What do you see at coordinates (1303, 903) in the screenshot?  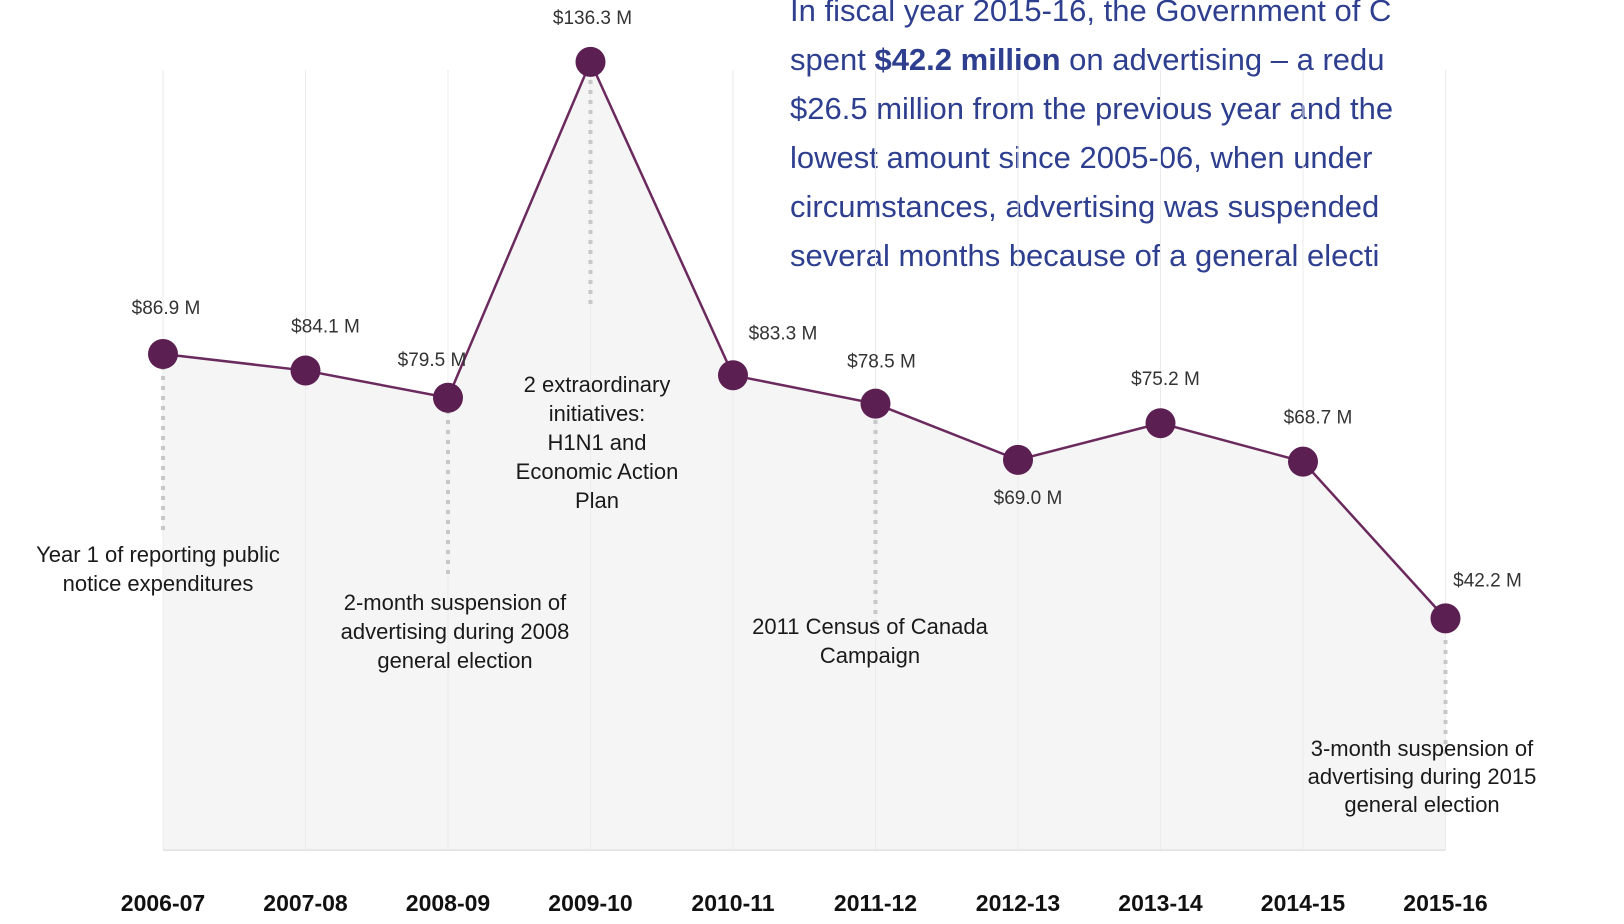 I see `x-tick-label: 2014-15` at bounding box center [1303, 903].